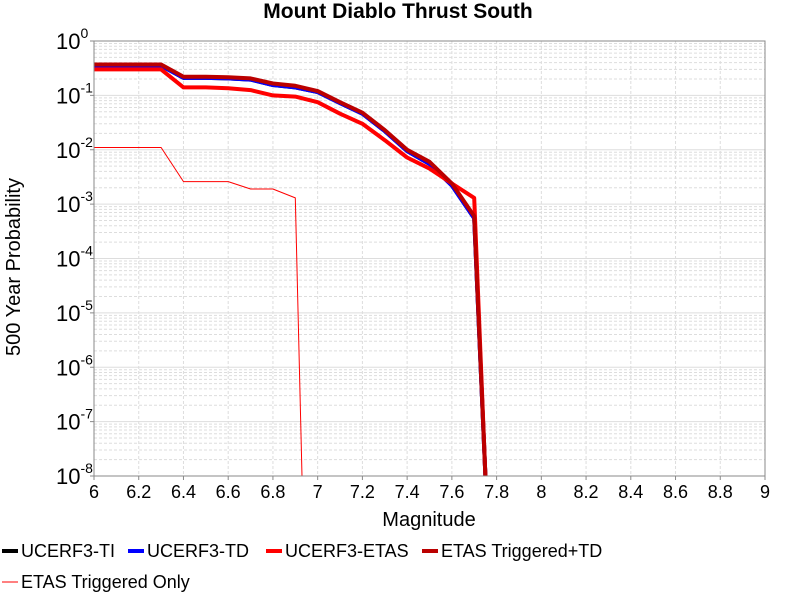  Describe the element at coordinates (630, 492) in the screenshot. I see `x-tick-label: 8.4` at that location.